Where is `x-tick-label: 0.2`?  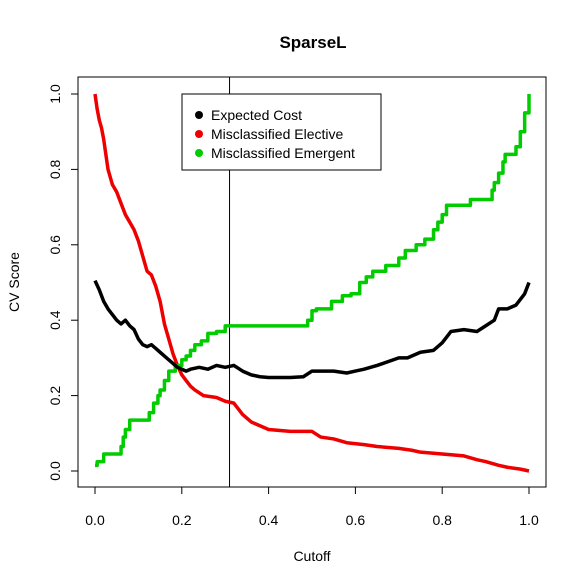 x-tick-label: 0.2 is located at coordinates (182, 520).